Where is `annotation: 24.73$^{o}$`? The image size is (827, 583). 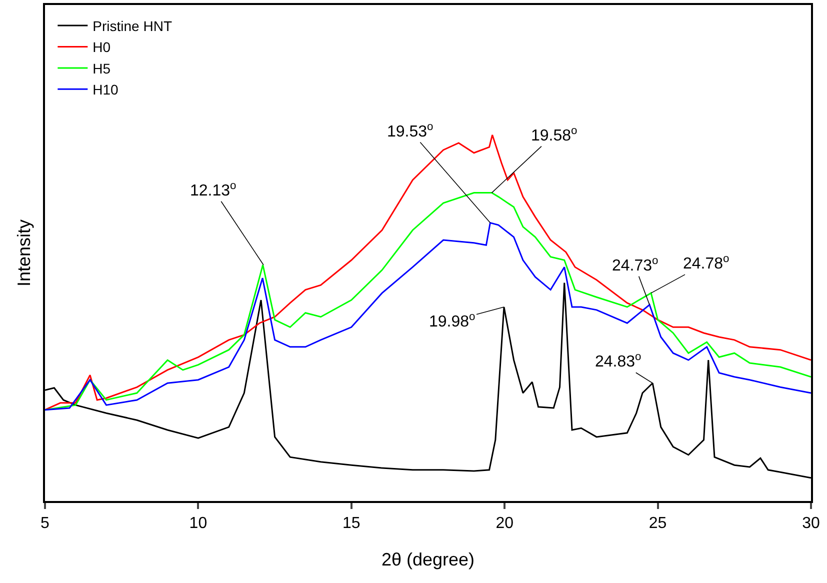 annotation: 24.73$^{o}$ is located at coordinates (635, 265).